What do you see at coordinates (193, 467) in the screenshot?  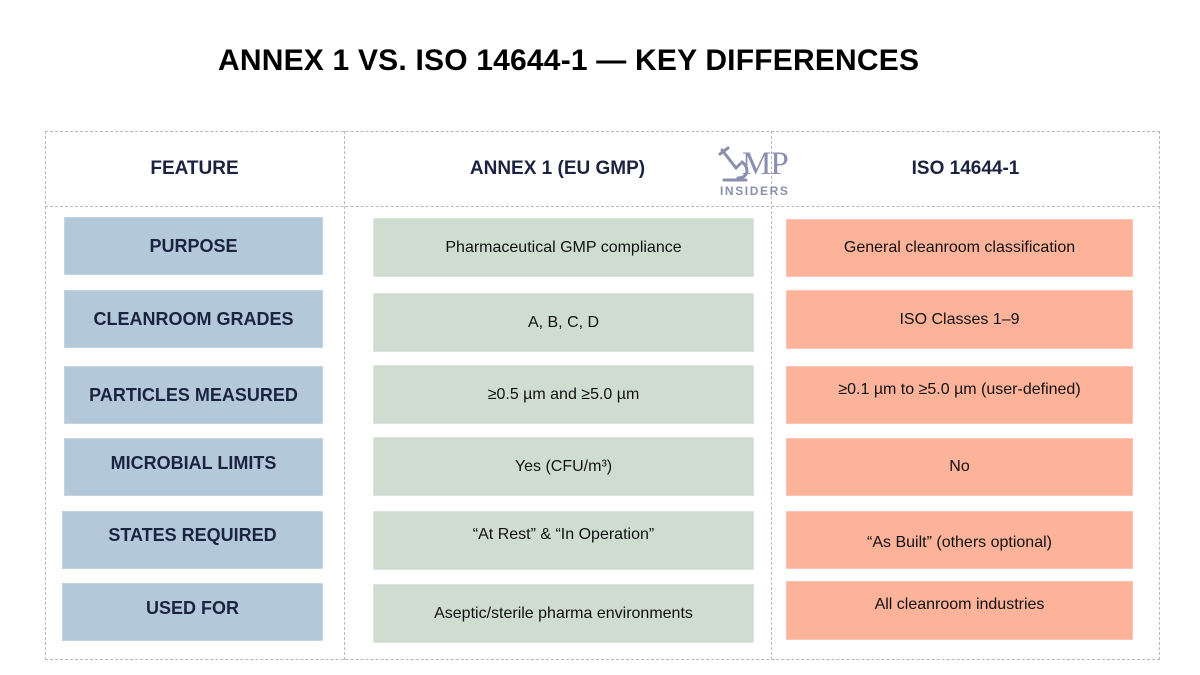 I see `feature-cell: MICROBIAL LIMITS` at bounding box center [193, 467].